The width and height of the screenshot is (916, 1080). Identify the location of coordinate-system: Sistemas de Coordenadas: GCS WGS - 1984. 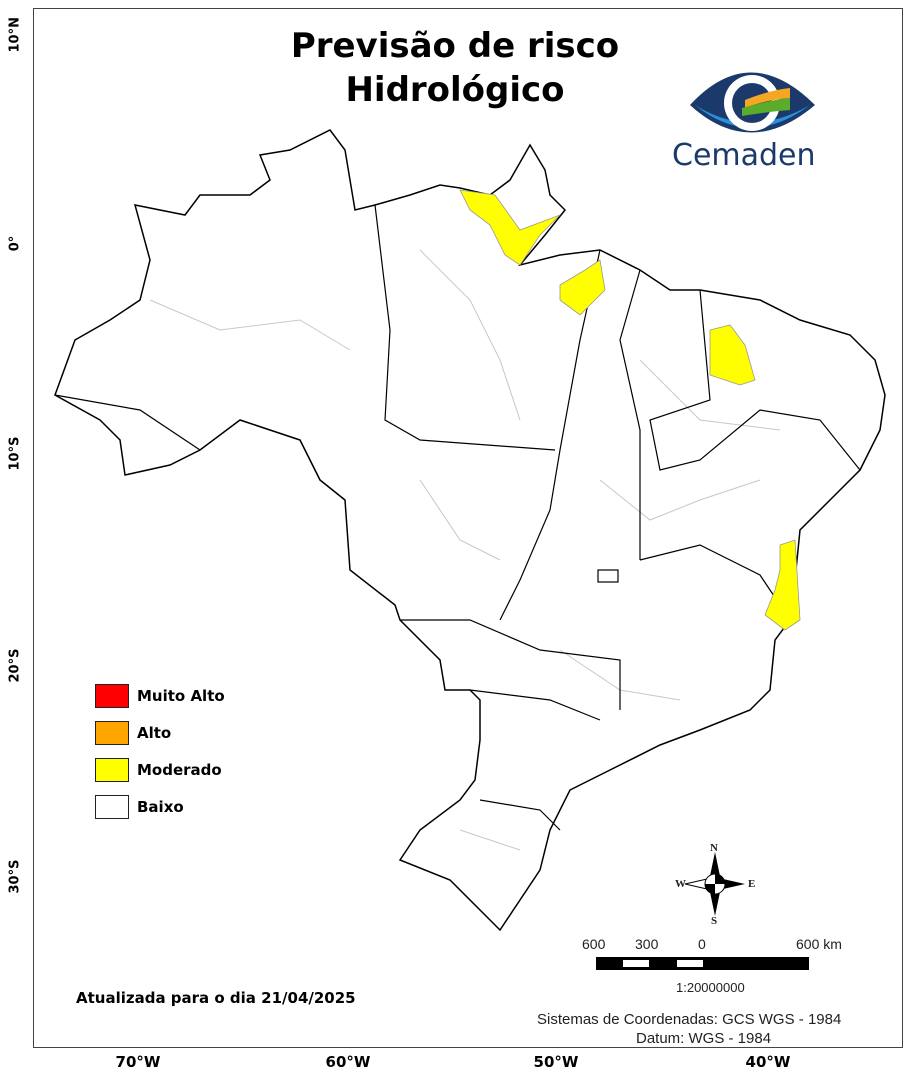
(689, 1019).